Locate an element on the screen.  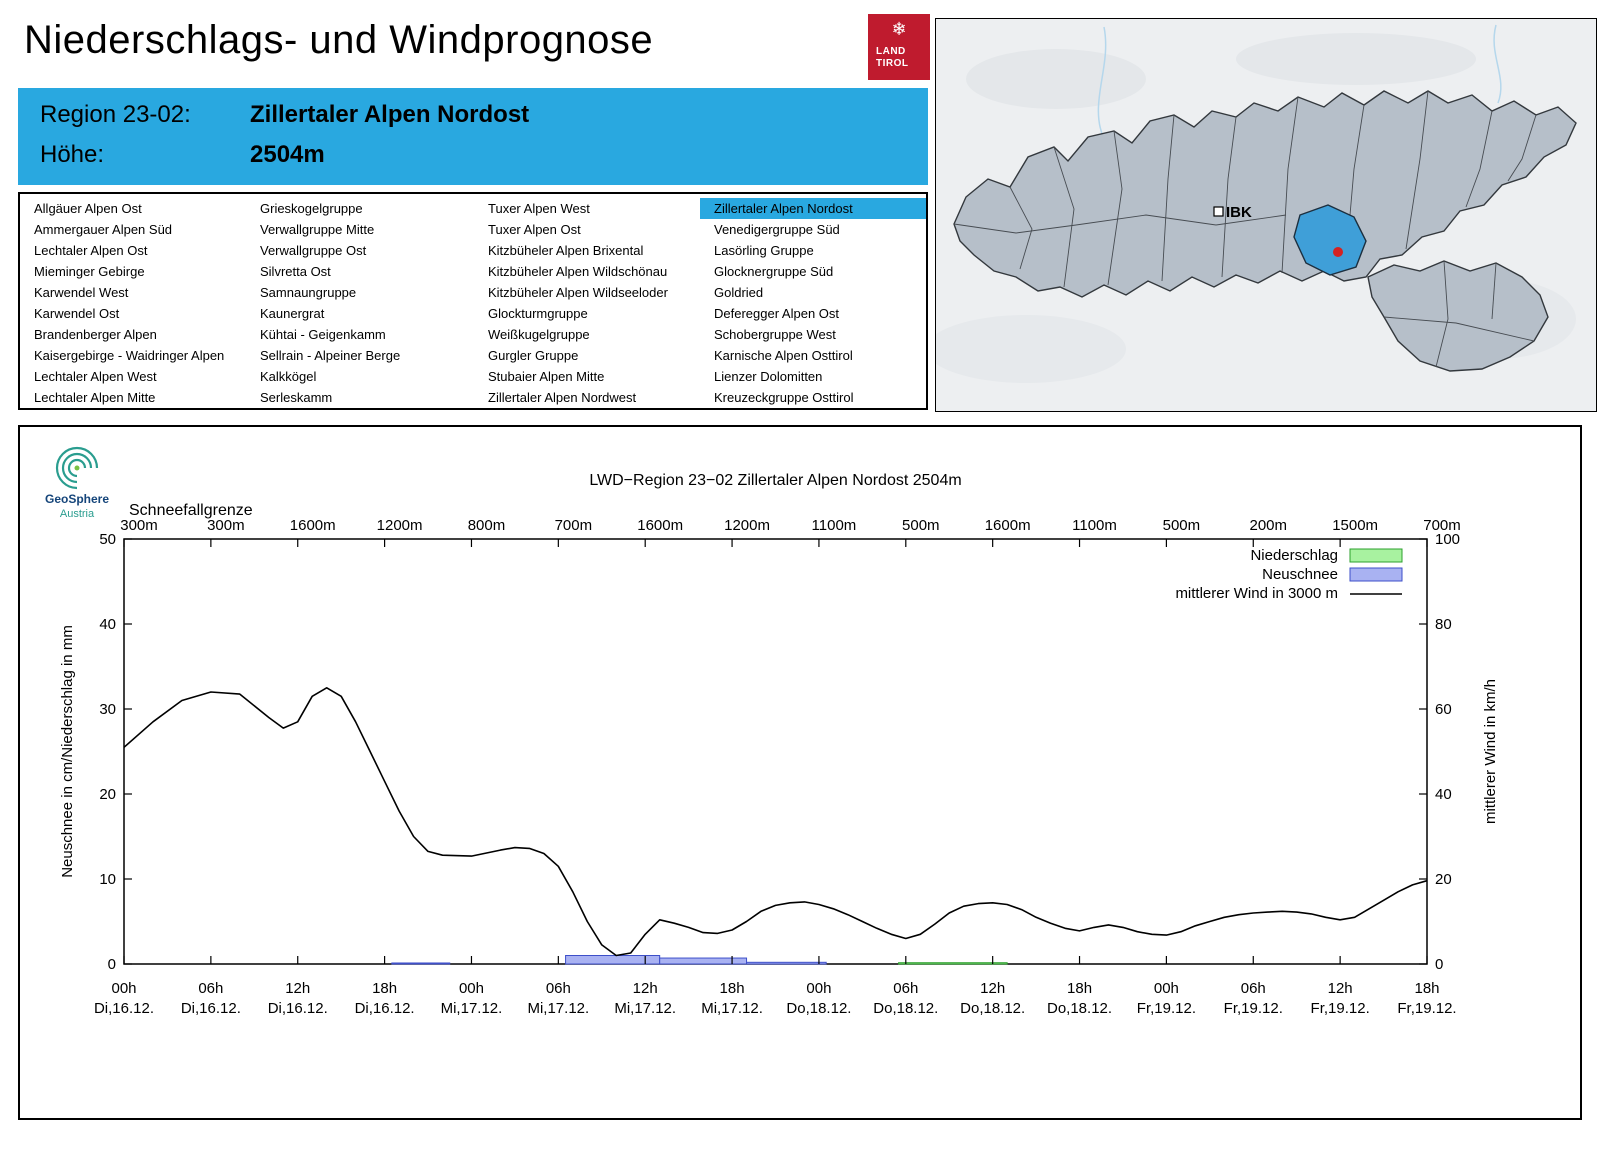
region-list-item: Serleskamm is located at coordinates (296, 397).